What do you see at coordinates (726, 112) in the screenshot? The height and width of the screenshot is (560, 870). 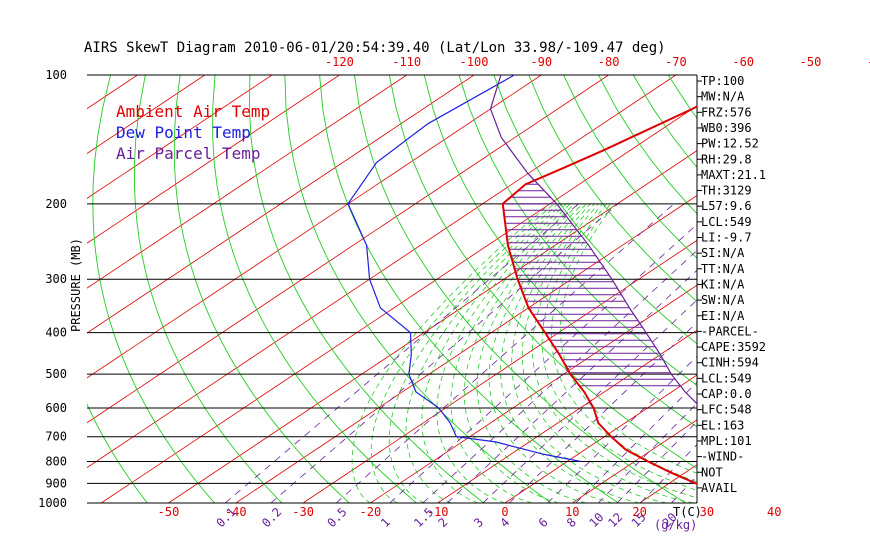 I see `sounding-index: FRZ:576` at bounding box center [726, 112].